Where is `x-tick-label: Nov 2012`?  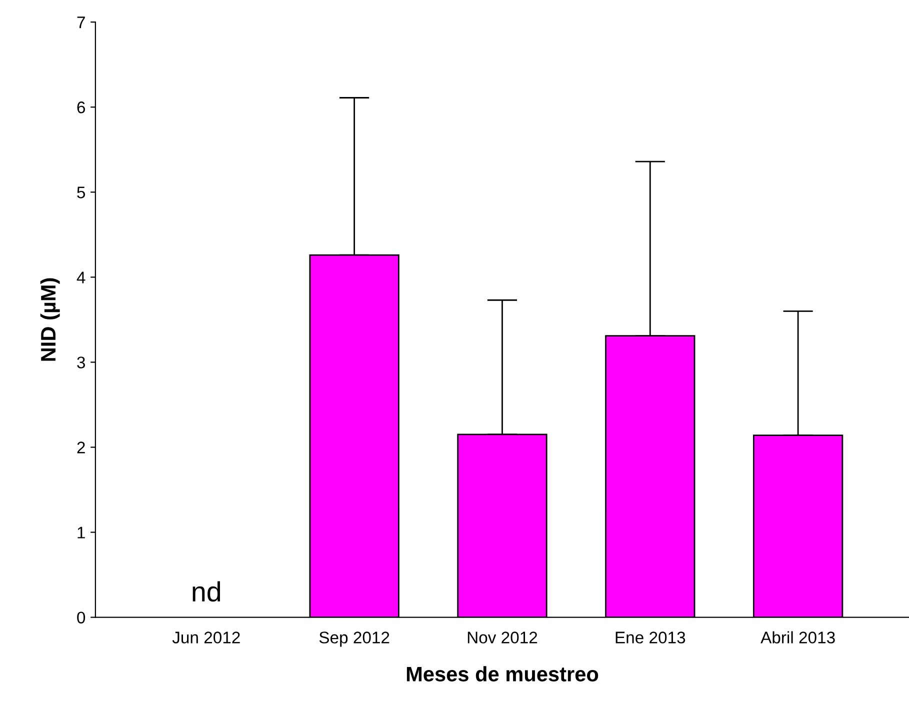
x-tick-label: Nov 2012 is located at coordinates (503, 638).